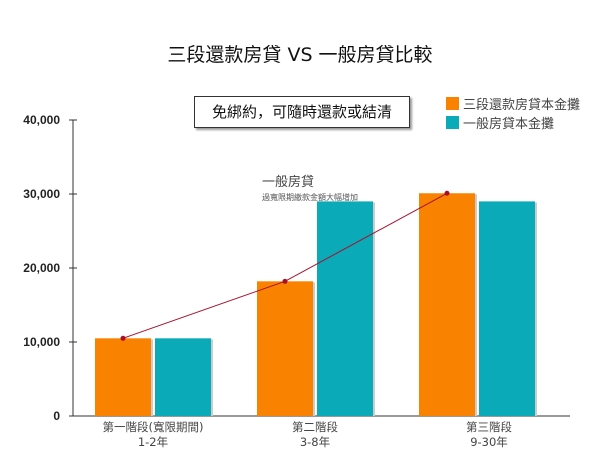  I want to click on legend-item-general: 一般房貸本金攤, so click(513, 122).